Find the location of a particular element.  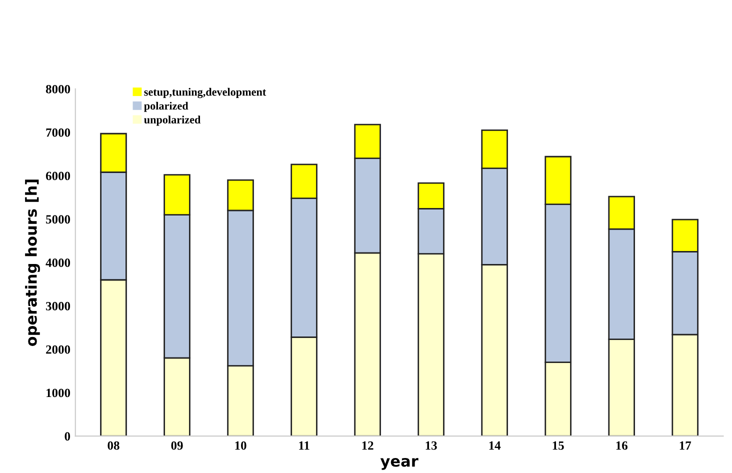

x-tick-label: 17 is located at coordinates (686, 445).